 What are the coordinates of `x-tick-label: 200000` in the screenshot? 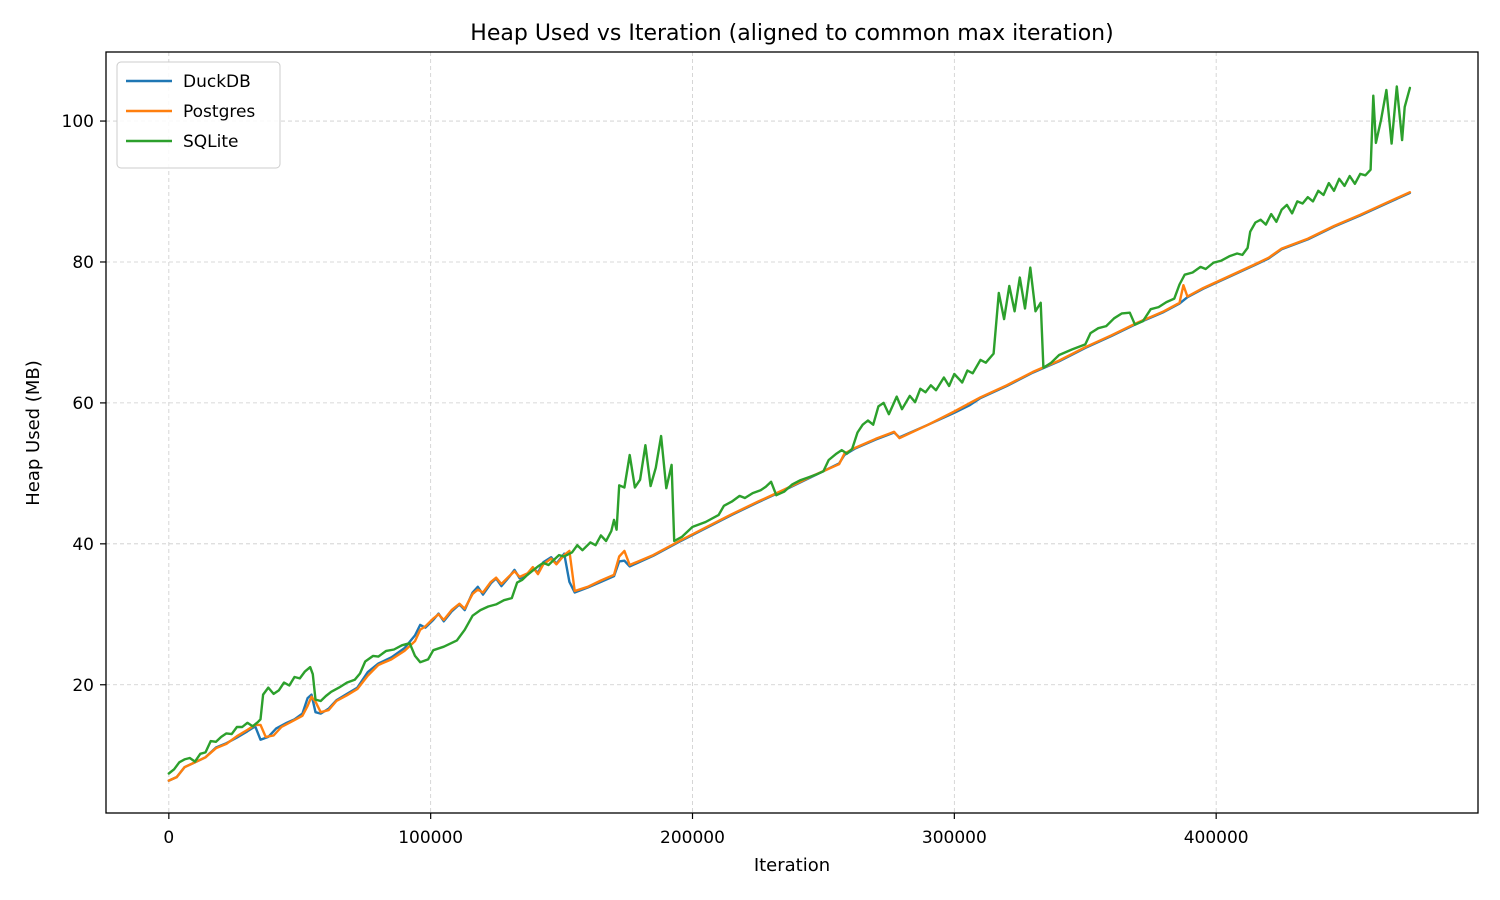 It's located at (692, 838).